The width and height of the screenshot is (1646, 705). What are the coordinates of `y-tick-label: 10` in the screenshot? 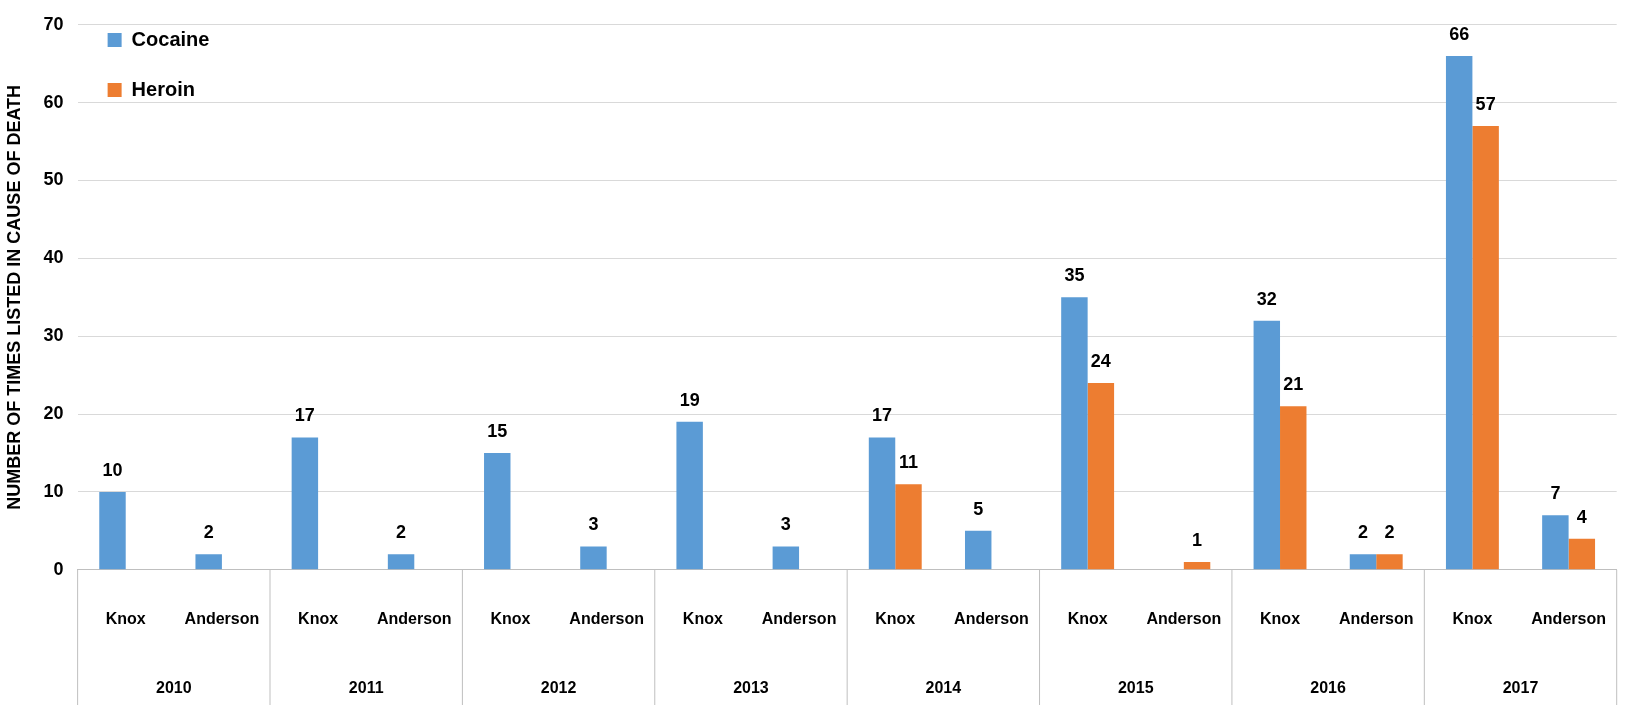 It's located at (53, 490).